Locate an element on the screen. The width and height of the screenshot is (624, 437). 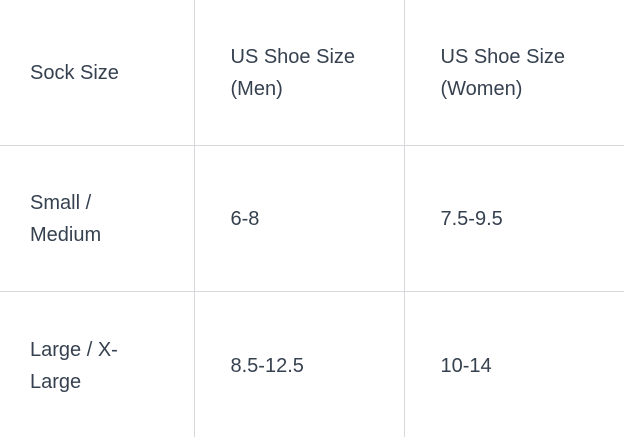
cell-sock-size-value: Small / Medium is located at coordinates (66, 218).